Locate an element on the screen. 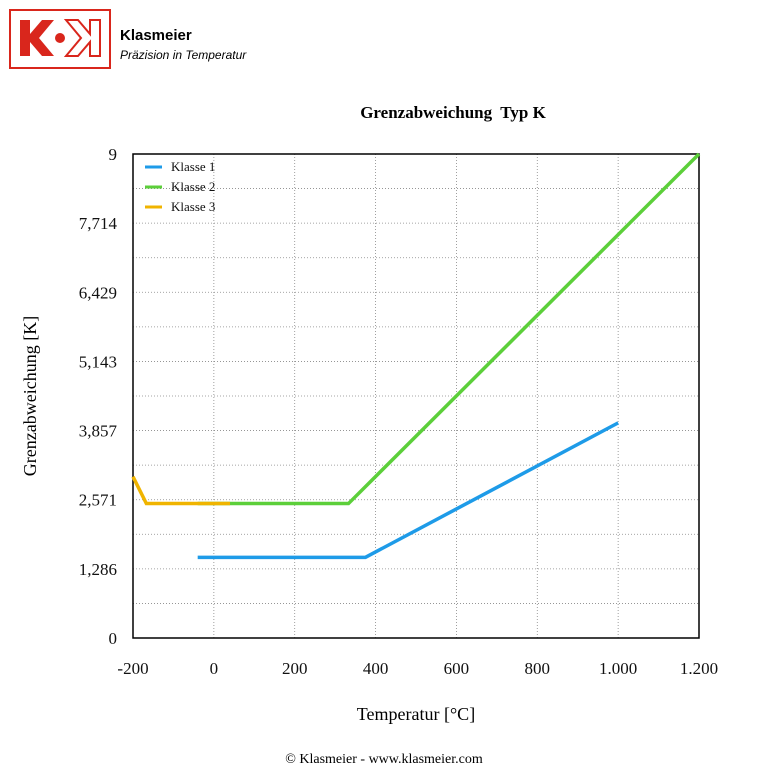 Image resolution: width=768 pixels, height=781 pixels. slogan: Präzision in Temperatur is located at coordinates (183, 55).